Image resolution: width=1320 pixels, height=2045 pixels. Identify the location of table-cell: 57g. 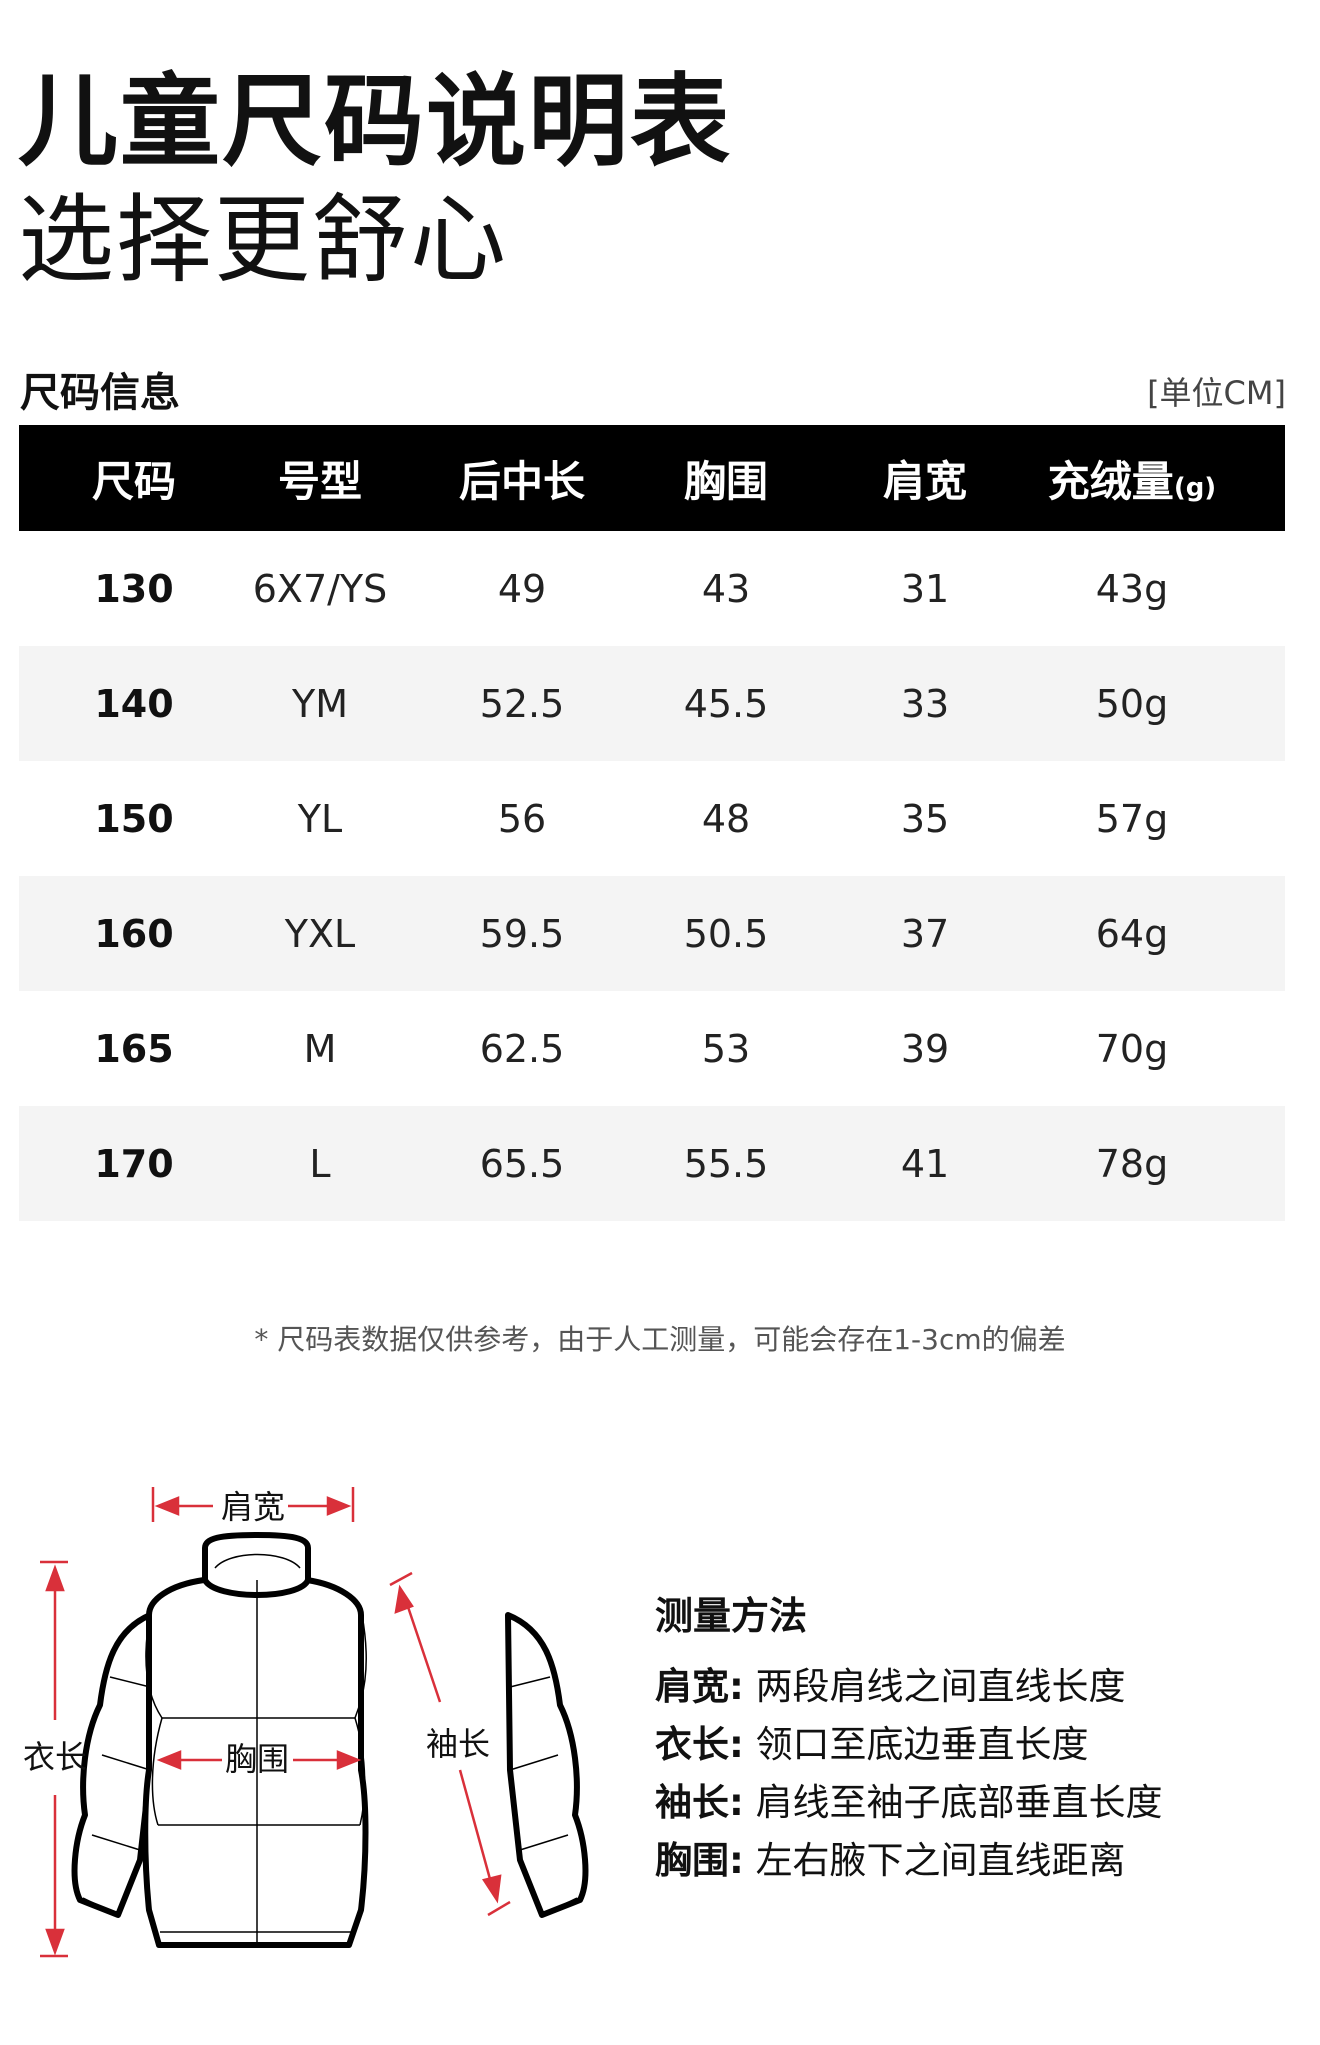
(1132, 818).